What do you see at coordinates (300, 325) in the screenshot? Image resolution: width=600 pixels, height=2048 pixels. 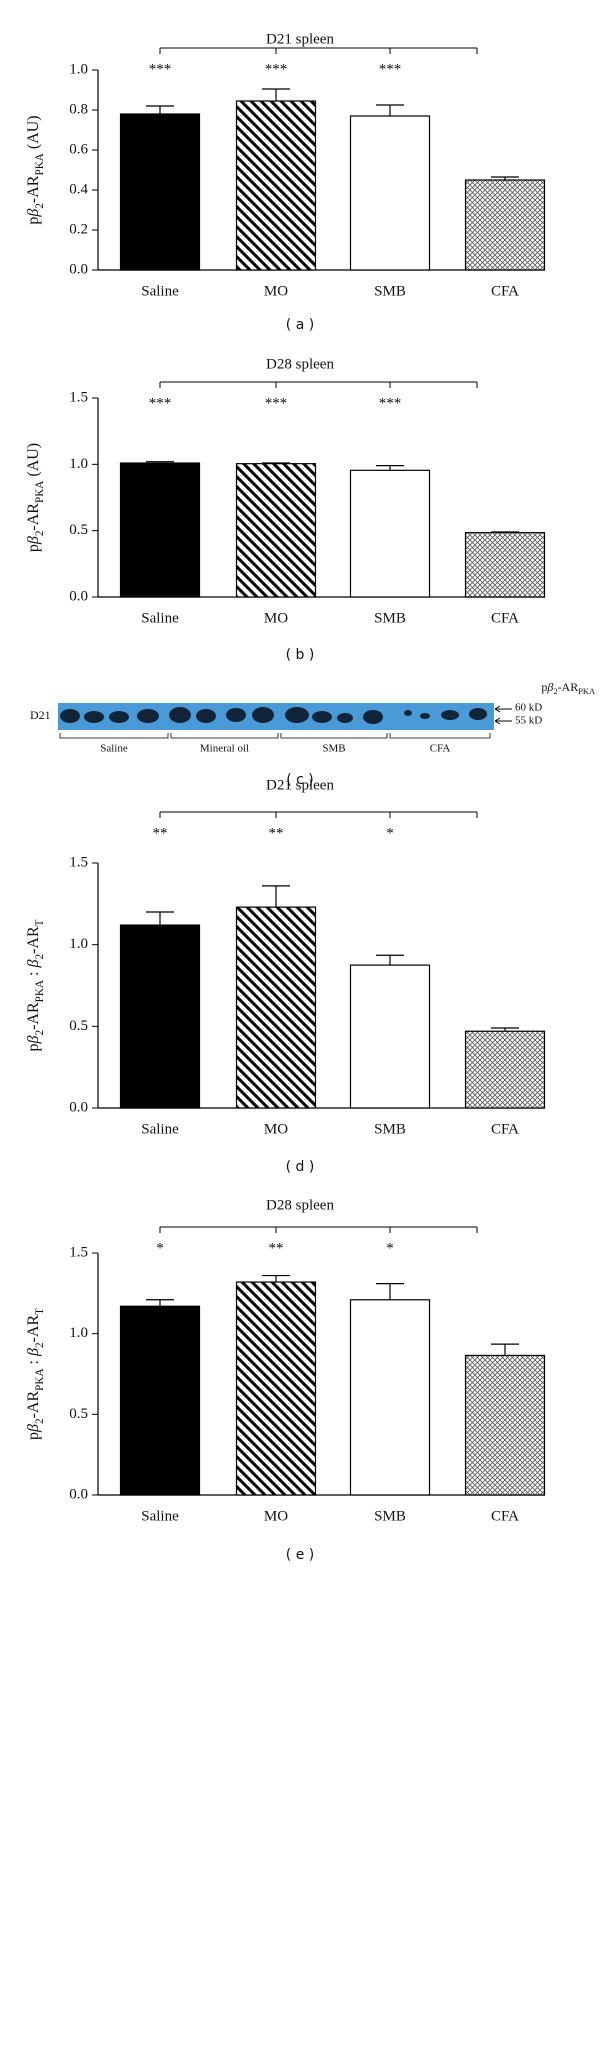 I see `caption: ( a )` at bounding box center [300, 325].